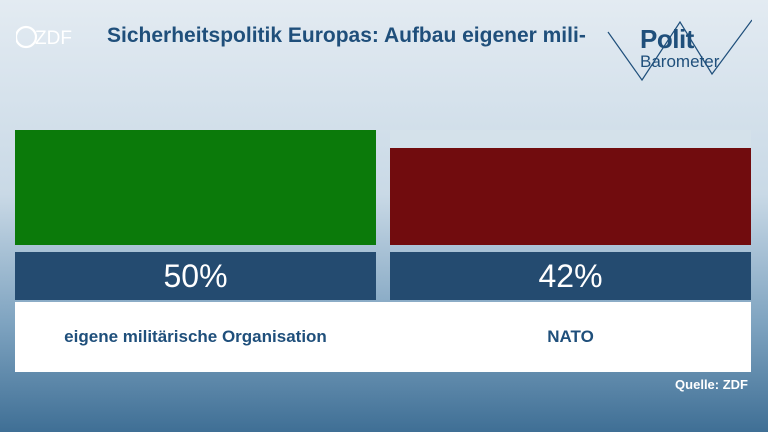 The width and height of the screenshot is (768, 432). Describe the element at coordinates (667, 39) in the screenshot. I see `polit-wordmark: Polit` at that location.